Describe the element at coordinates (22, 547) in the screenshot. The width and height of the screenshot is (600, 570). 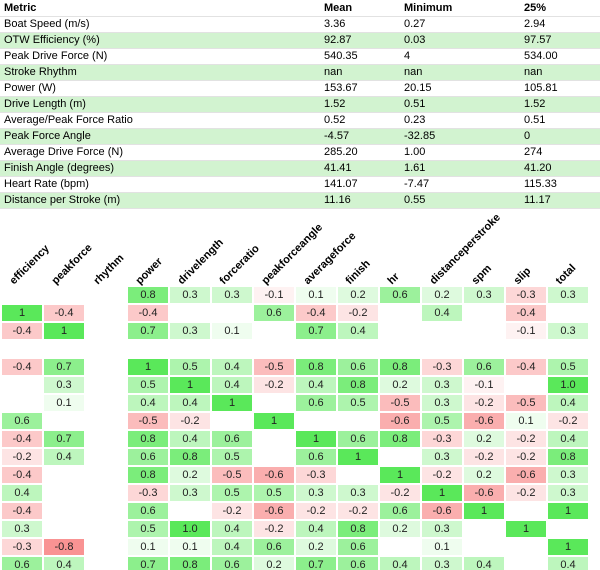
I see `heatmap-cell: -0.3` at that location.